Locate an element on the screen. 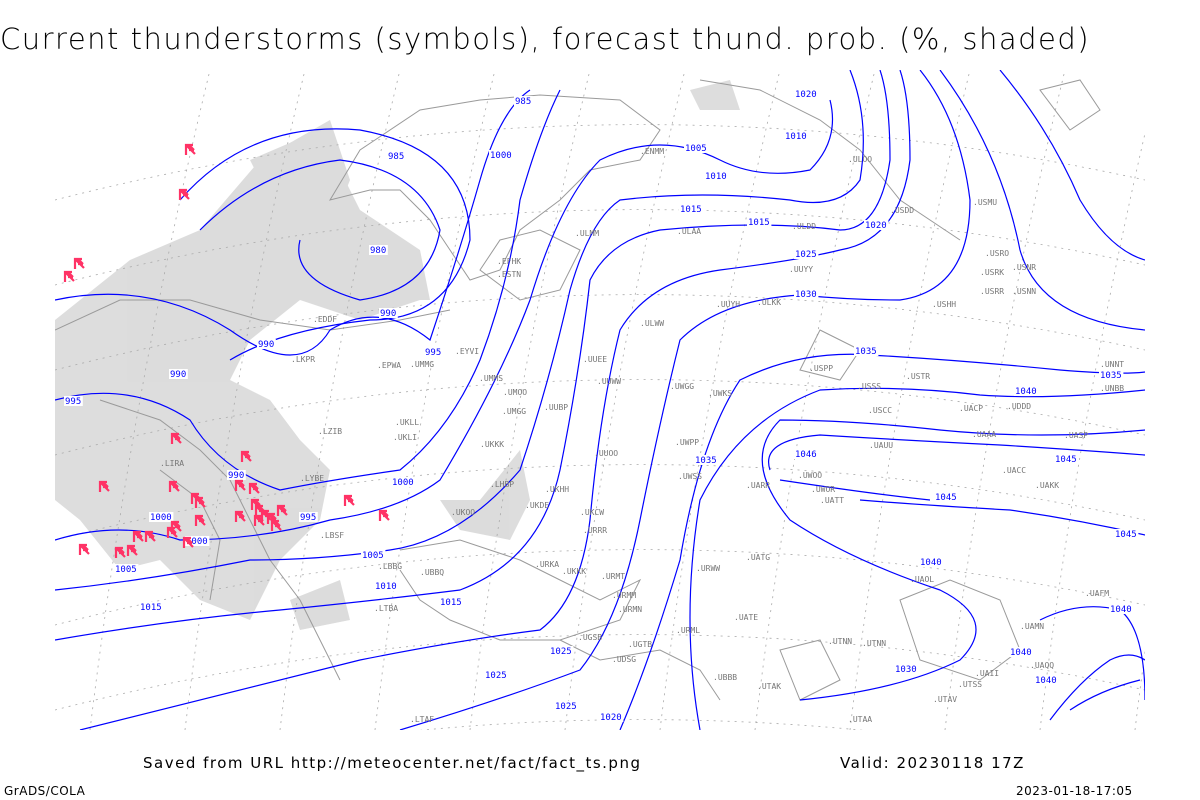 The height and width of the screenshot is (800, 1200). station-label-text: .UAOL is located at coordinates (922, 579).